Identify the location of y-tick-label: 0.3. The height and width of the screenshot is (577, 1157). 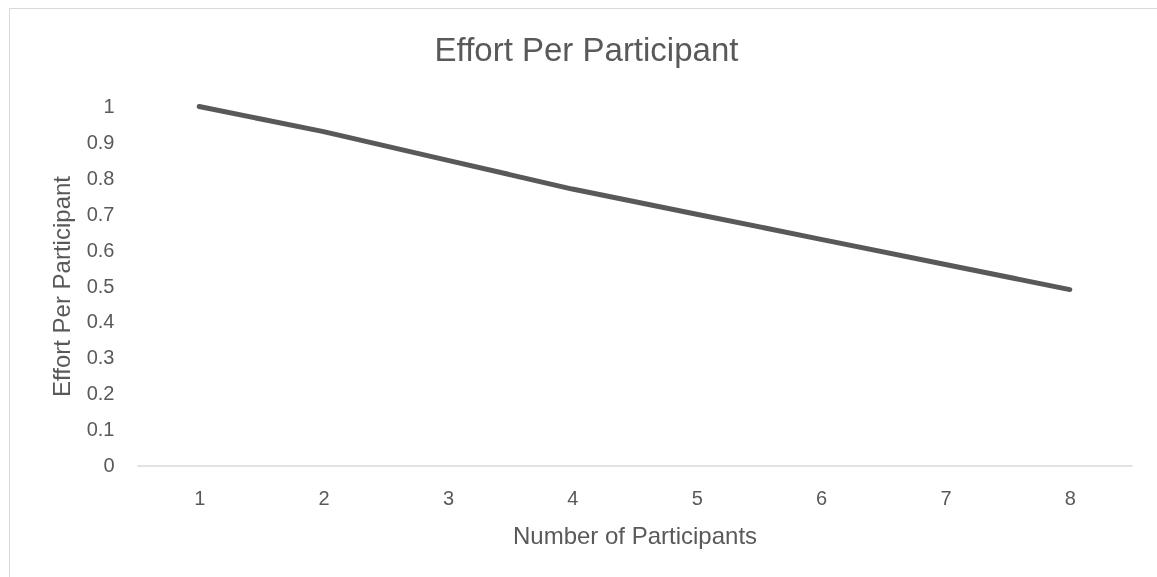
(100, 357).